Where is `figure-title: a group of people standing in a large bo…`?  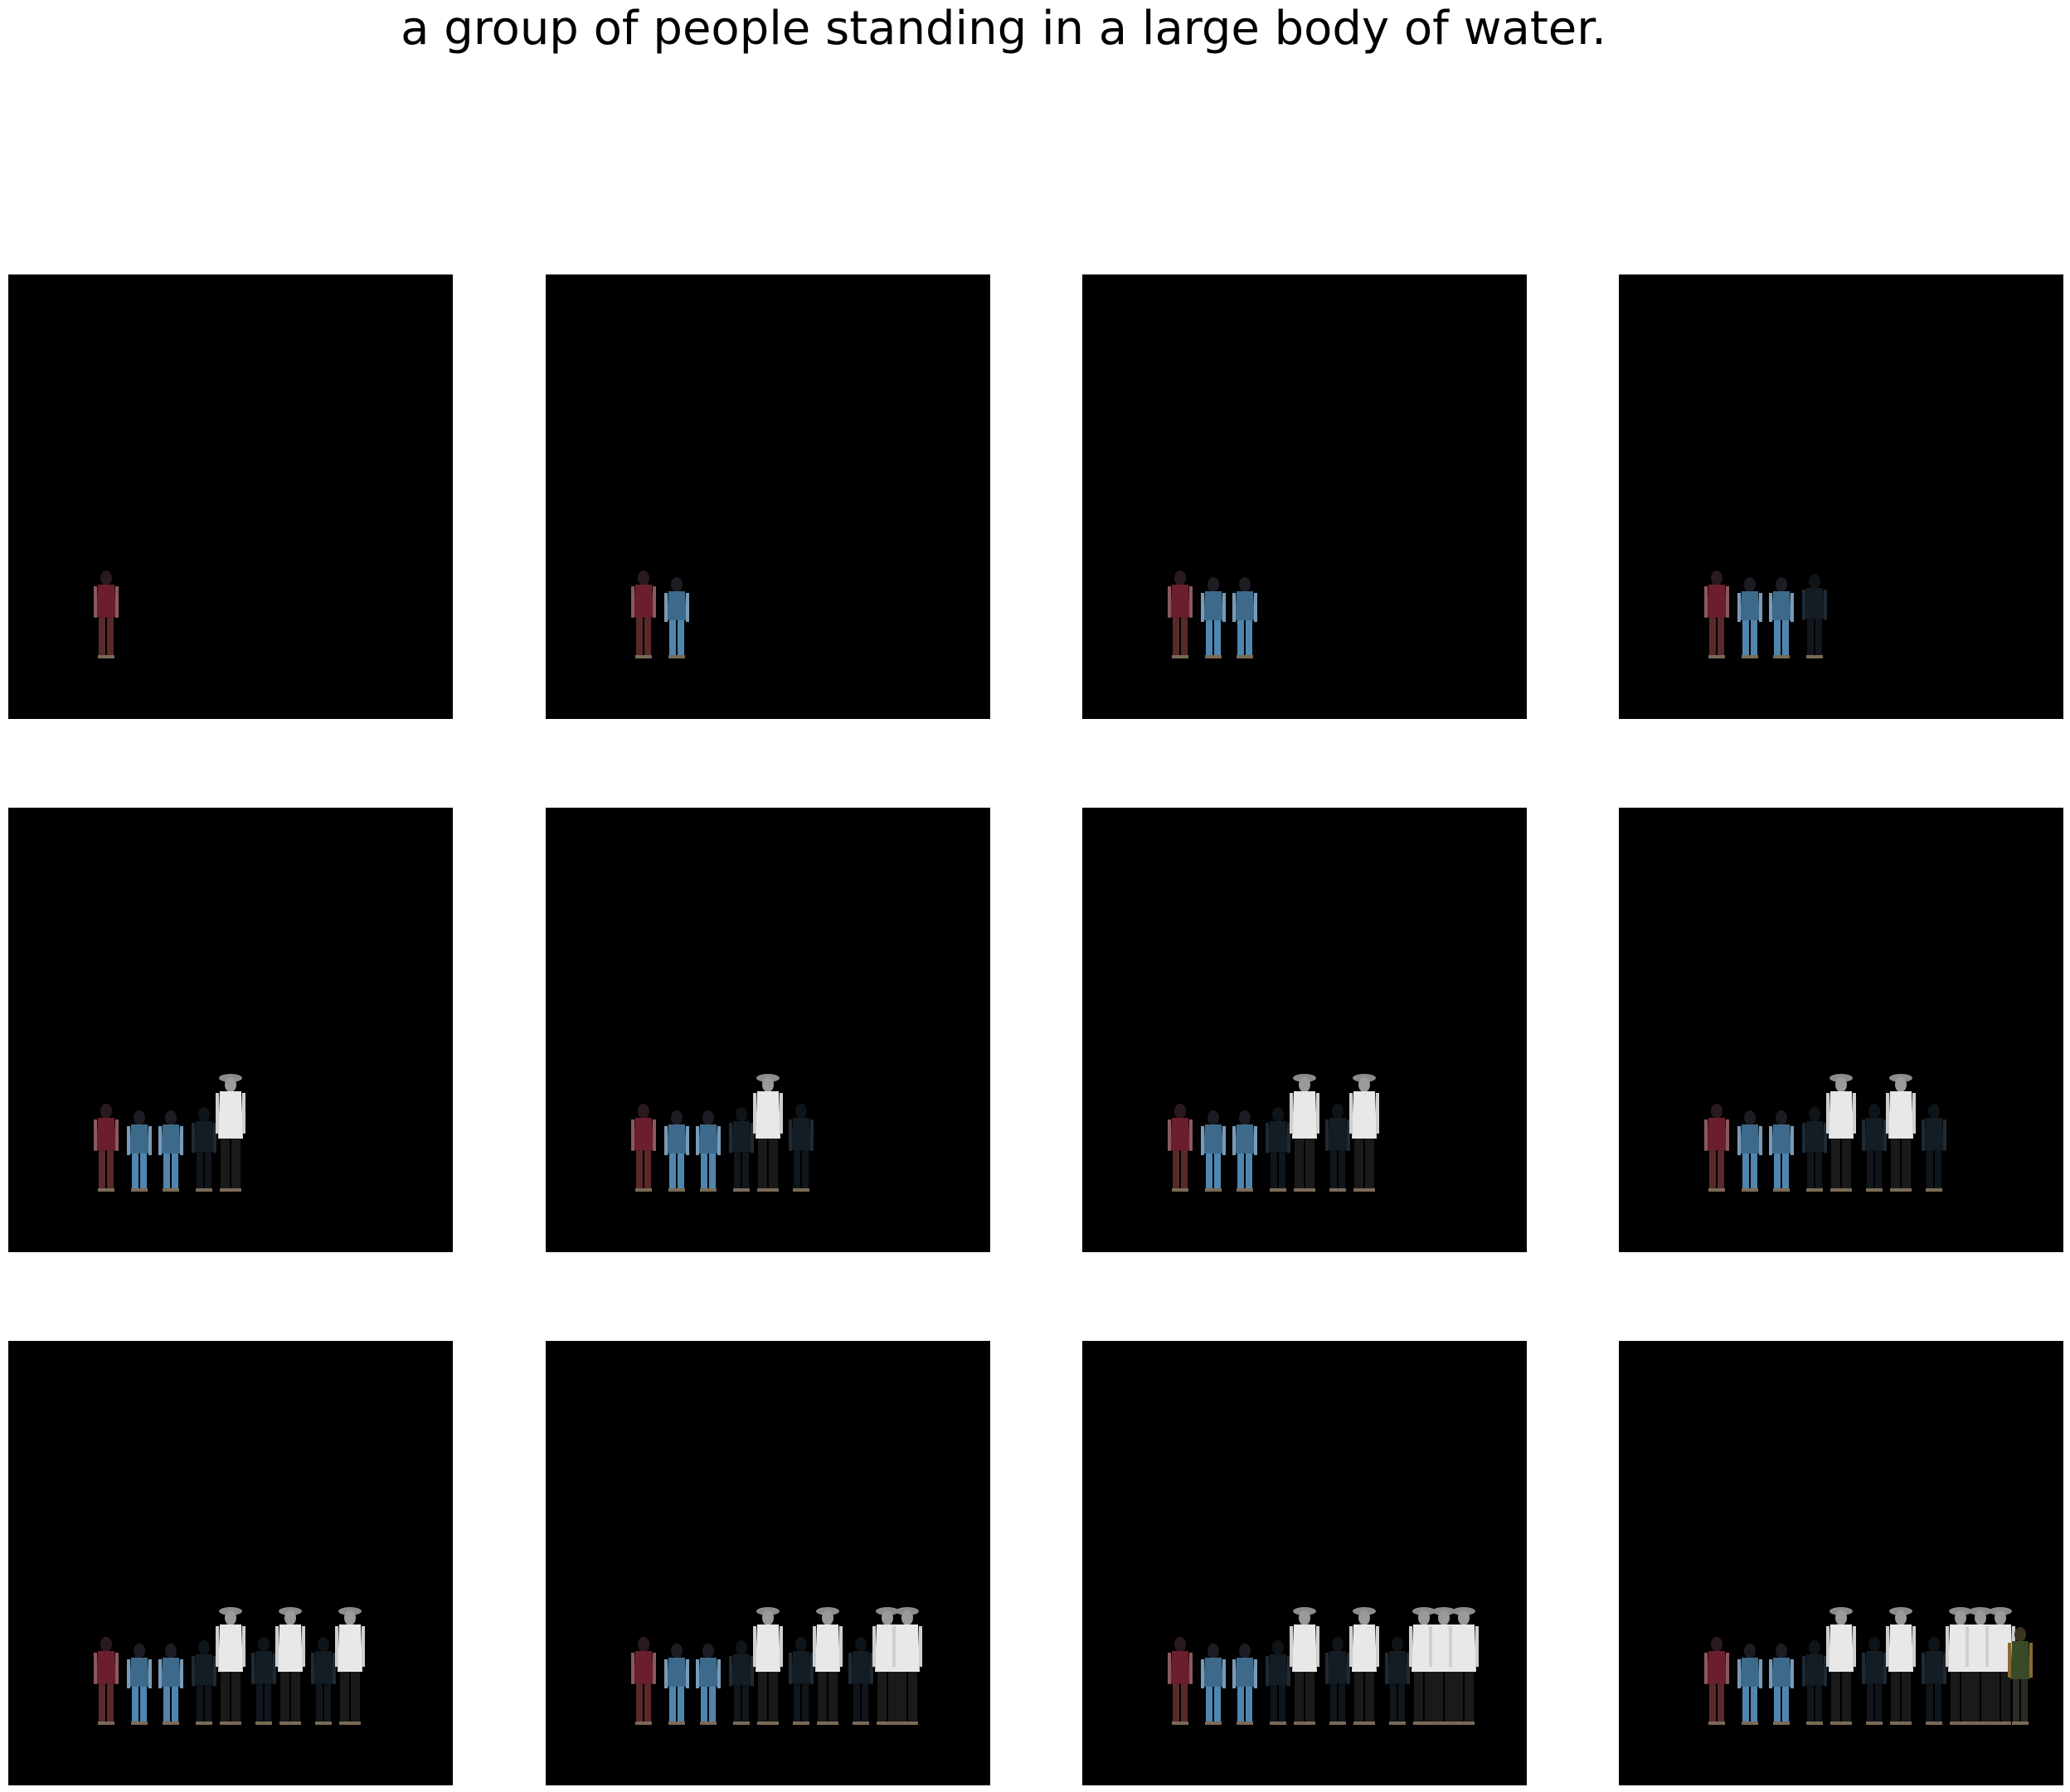 figure-title: a group of people standing in a large bo… is located at coordinates (1004, 29).